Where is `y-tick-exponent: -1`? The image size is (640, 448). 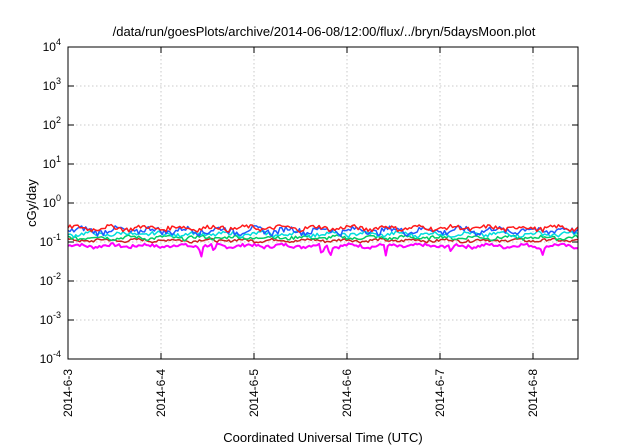 y-tick-exponent: -1 is located at coordinates (57, 237).